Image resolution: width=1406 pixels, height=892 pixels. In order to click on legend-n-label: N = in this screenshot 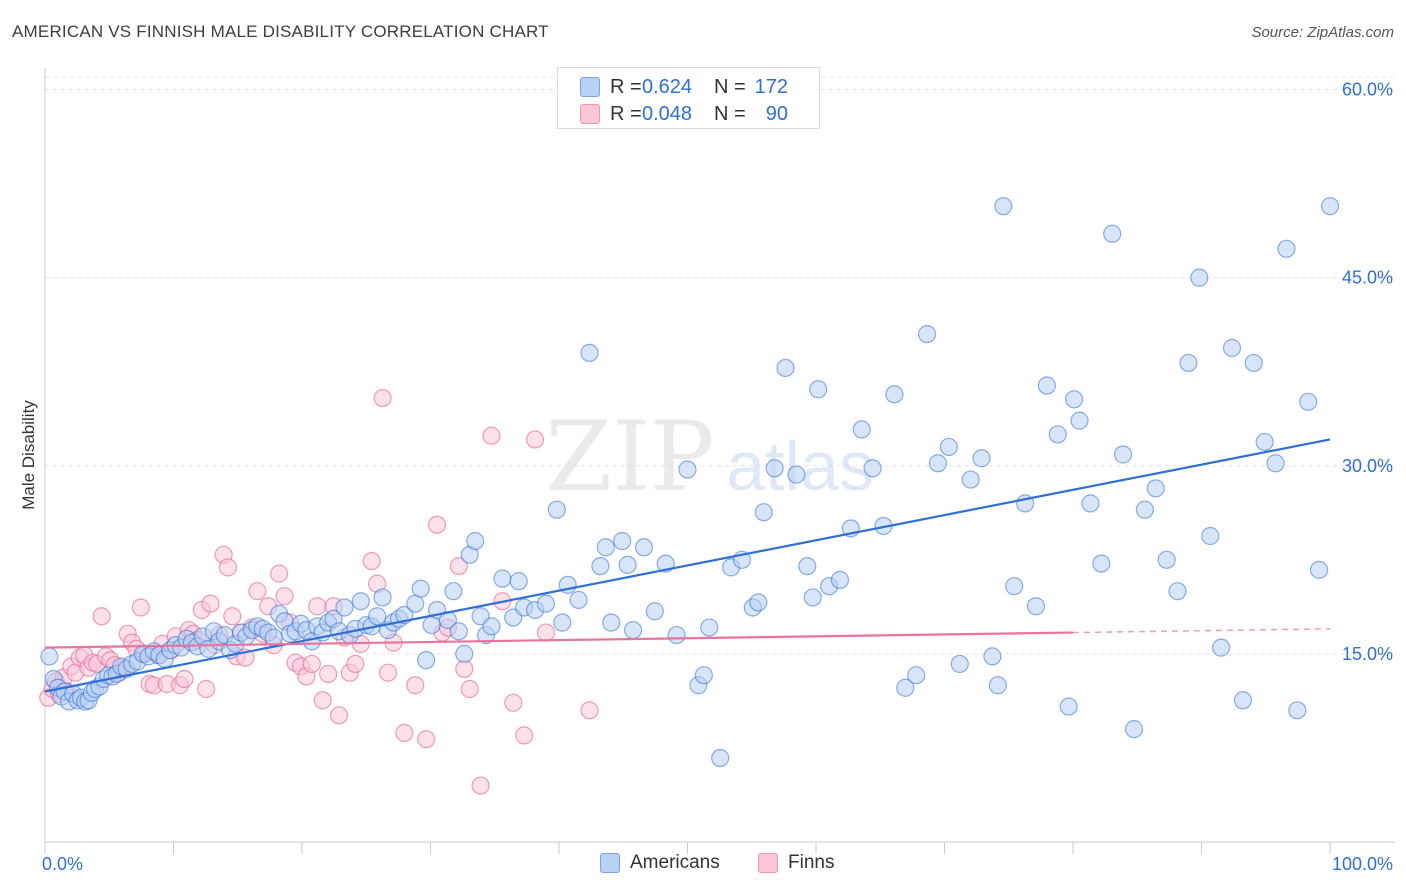, I will do `click(730, 113)`.